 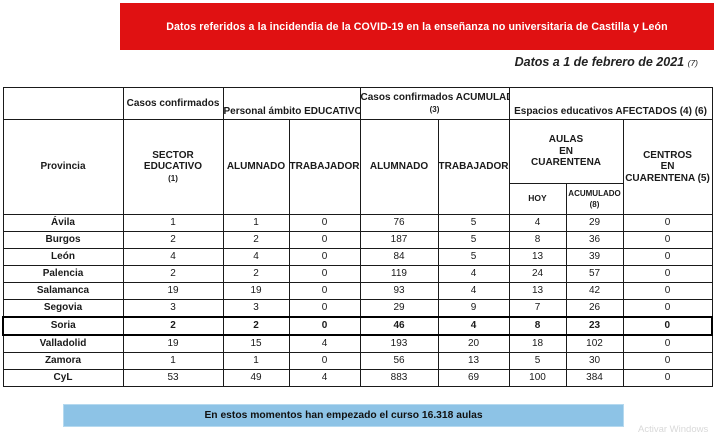 What do you see at coordinates (594, 240) in the screenshot?
I see `value-cell: 36` at bounding box center [594, 240].